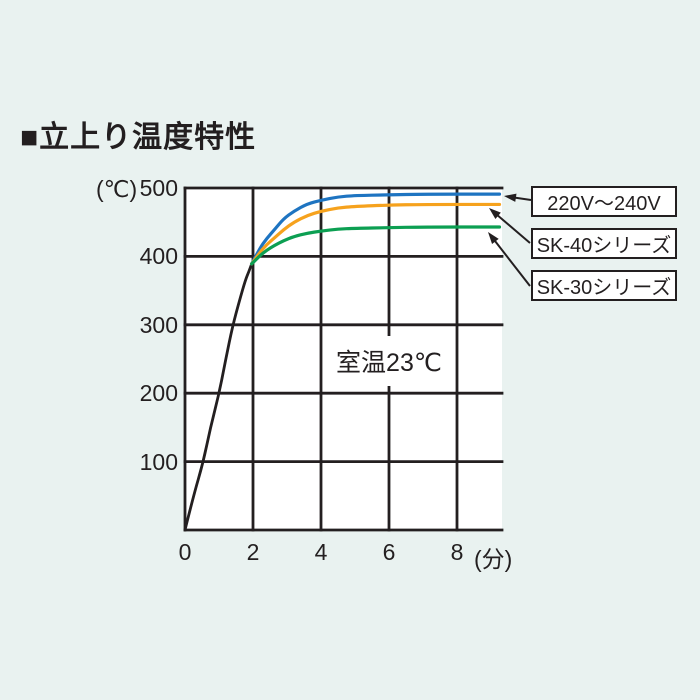  Describe the element at coordinates (389, 552) in the screenshot. I see `x-tick-label: 6` at that location.